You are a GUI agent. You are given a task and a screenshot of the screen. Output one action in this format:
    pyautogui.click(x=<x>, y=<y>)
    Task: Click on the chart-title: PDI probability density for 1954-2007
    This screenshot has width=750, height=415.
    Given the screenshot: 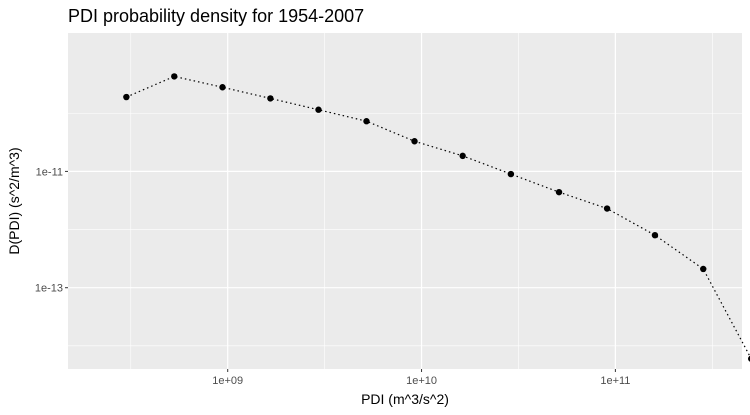 What is the action you would take?
    pyautogui.click(x=216, y=16)
    